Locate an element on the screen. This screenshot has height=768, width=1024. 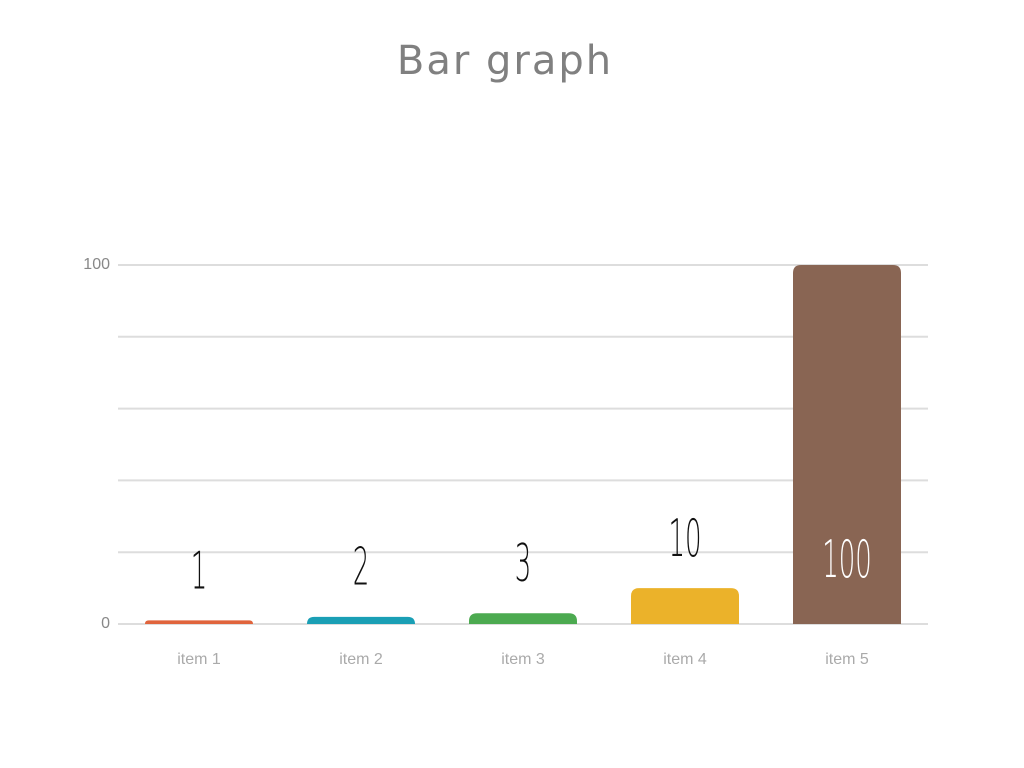
x-tick-label: item 5 is located at coordinates (847, 659).